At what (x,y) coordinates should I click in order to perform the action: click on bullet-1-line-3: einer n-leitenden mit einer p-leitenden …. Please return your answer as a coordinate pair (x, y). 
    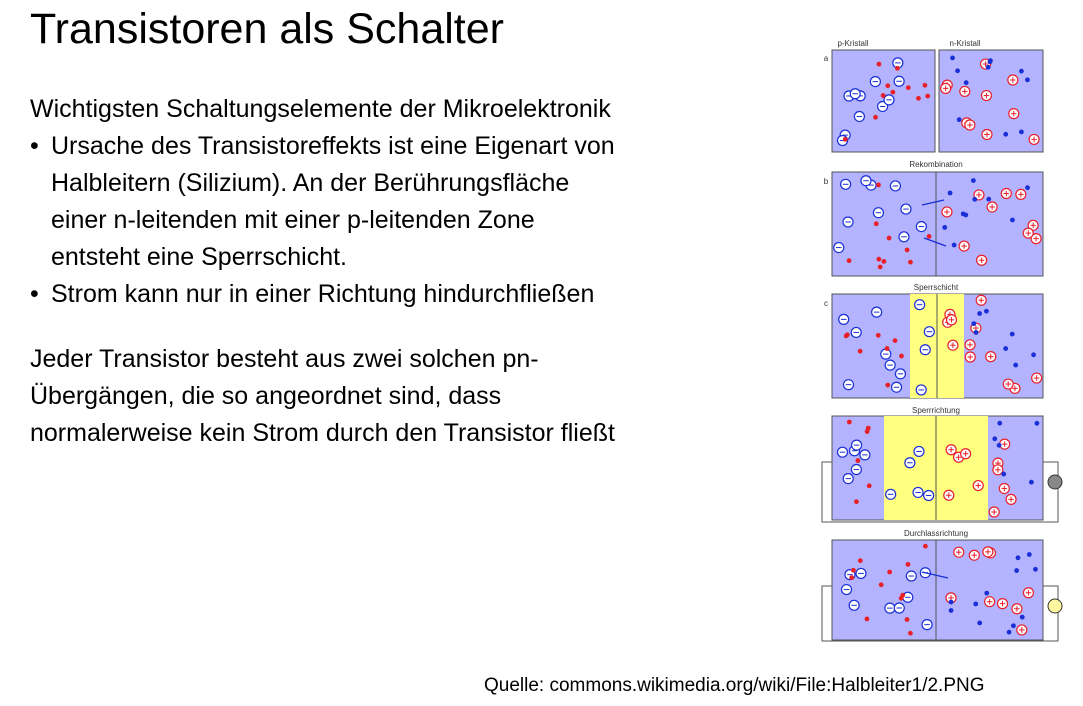
    Looking at the image, I should click on (293, 220).